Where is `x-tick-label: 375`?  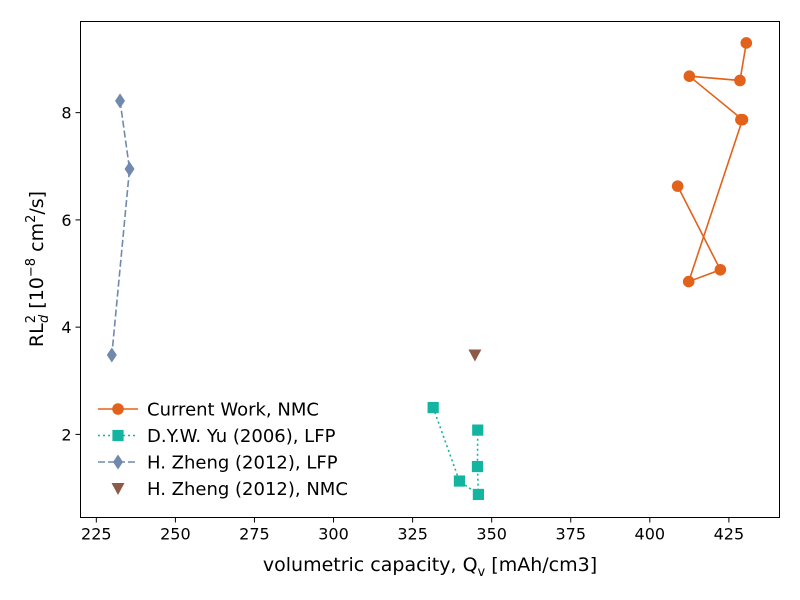 x-tick-label: 375 is located at coordinates (570, 534).